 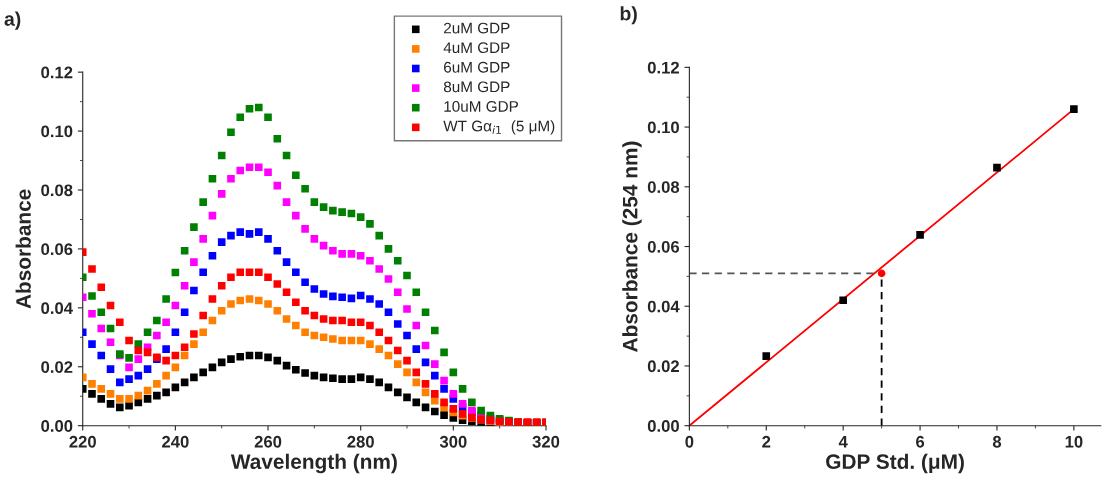 I want to click on chart-title: b), so click(x=628, y=15).